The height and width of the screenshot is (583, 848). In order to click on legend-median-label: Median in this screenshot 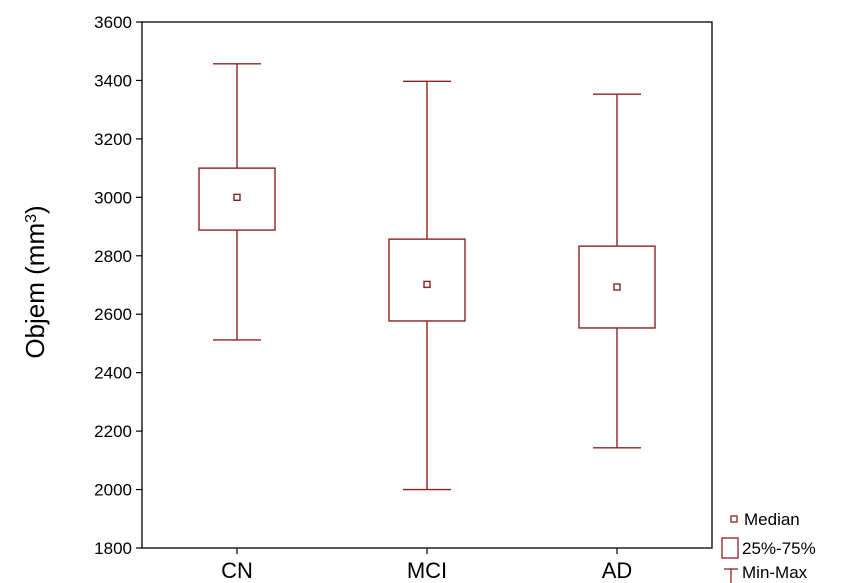, I will do `click(772, 519)`.